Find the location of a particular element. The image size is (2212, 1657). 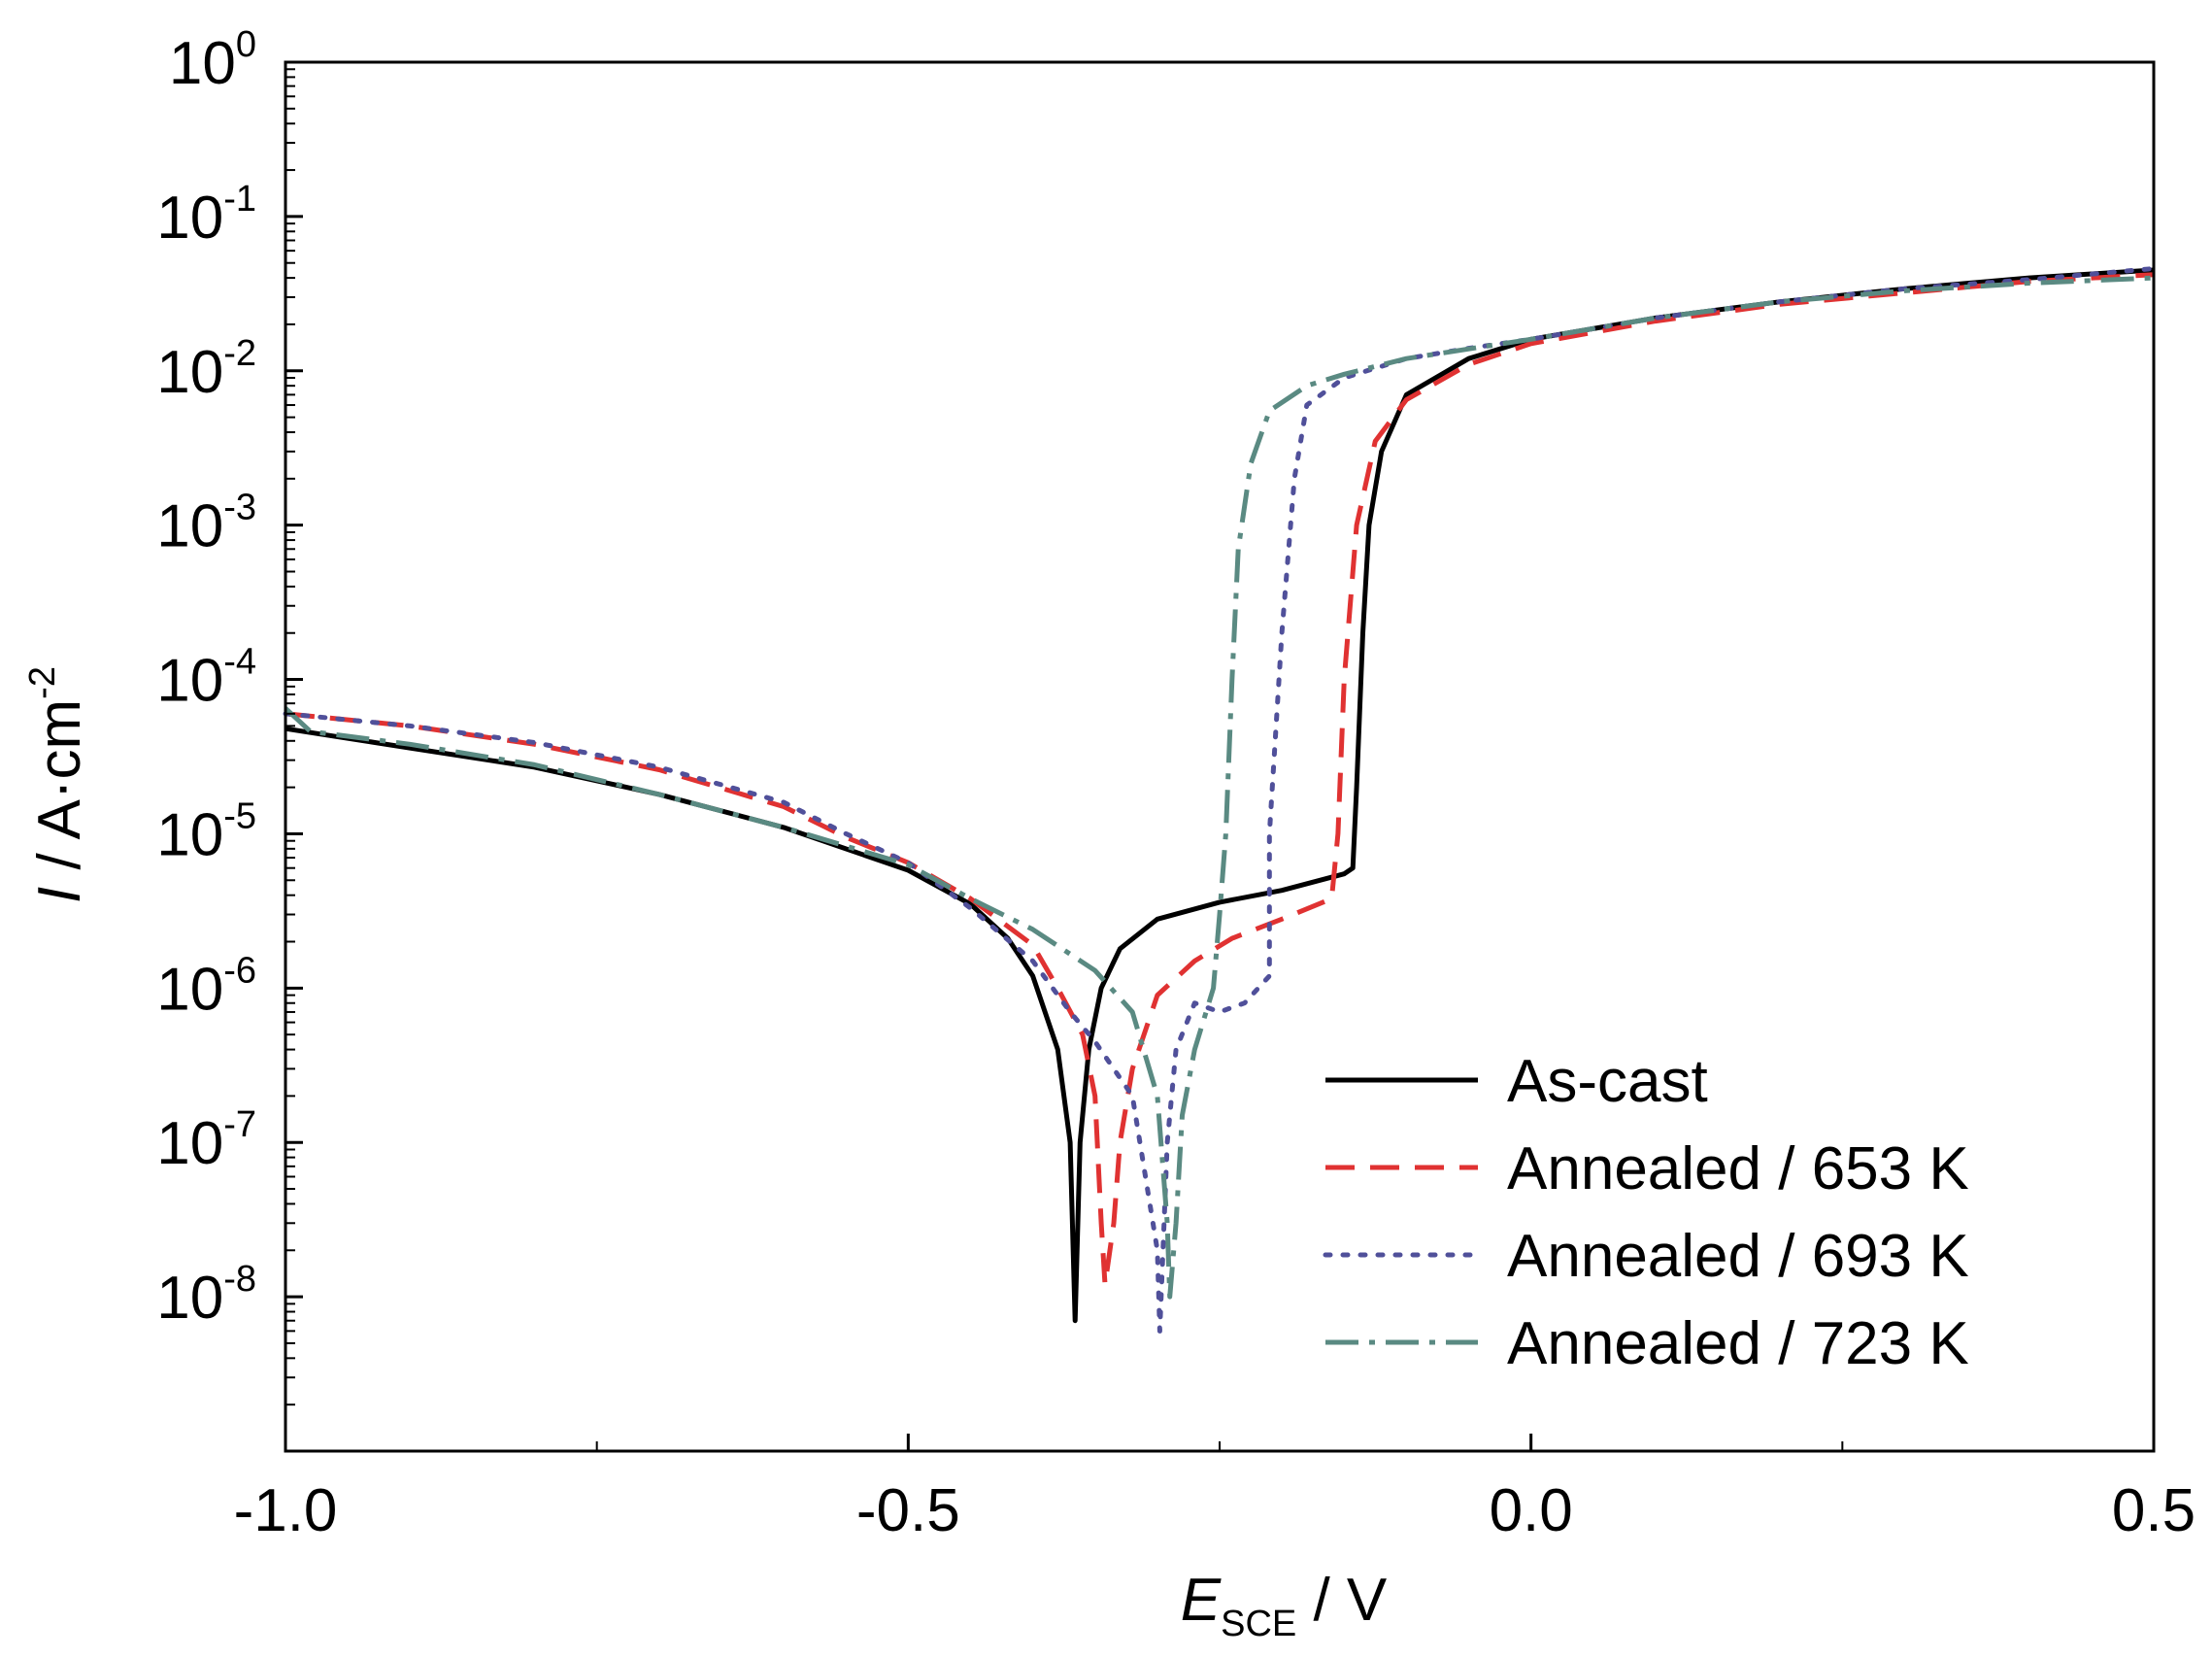

y-tick-label: 10⁻⁴ is located at coordinates (206, 678).